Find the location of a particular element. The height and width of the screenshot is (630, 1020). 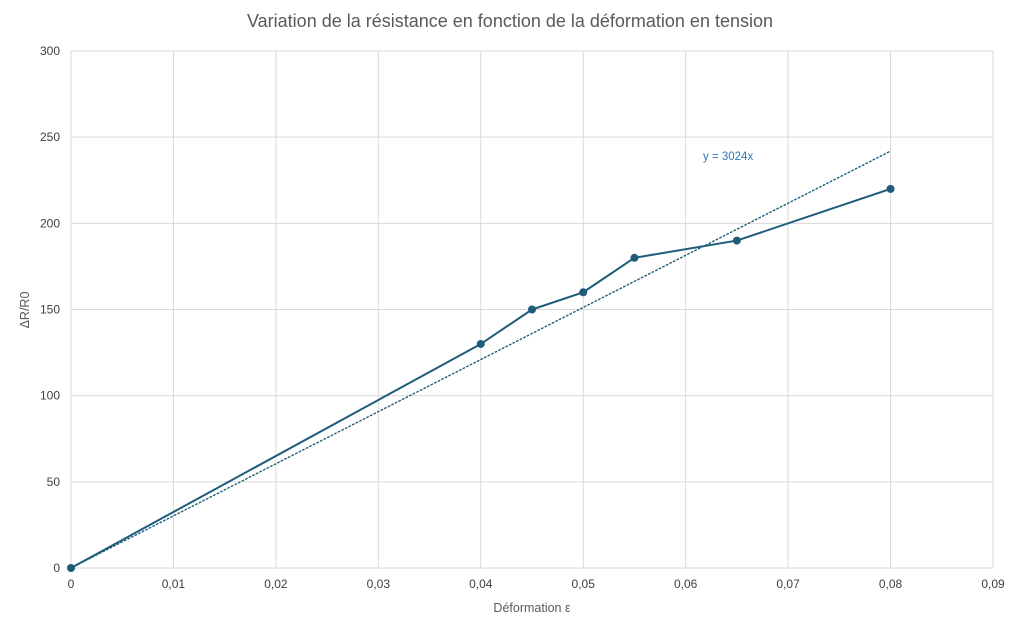

x-tick-label: 0,04 is located at coordinates (481, 584).